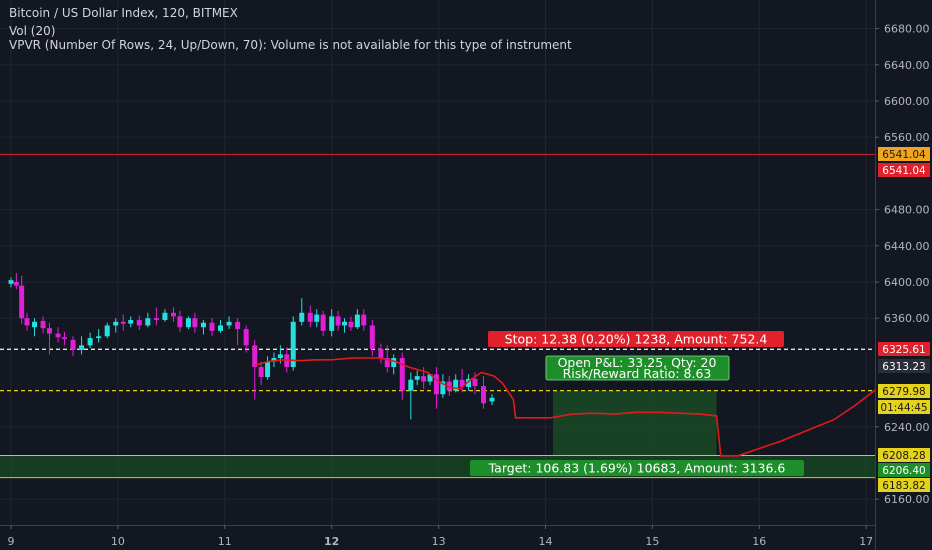  I want to click on risk-reward-text: Risk/Reward Ratio: 8.63, so click(637, 373).